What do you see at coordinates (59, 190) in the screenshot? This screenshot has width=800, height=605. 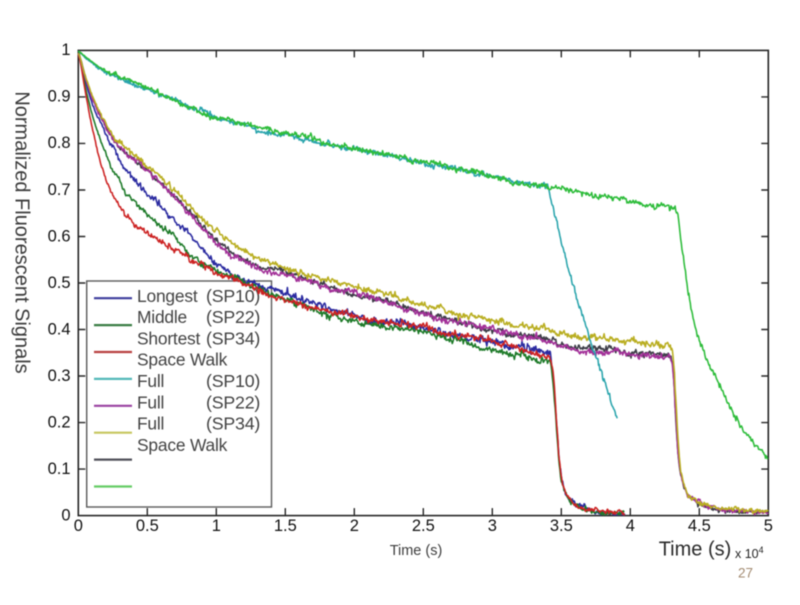 I see `svg-text: 0.7` at bounding box center [59, 190].